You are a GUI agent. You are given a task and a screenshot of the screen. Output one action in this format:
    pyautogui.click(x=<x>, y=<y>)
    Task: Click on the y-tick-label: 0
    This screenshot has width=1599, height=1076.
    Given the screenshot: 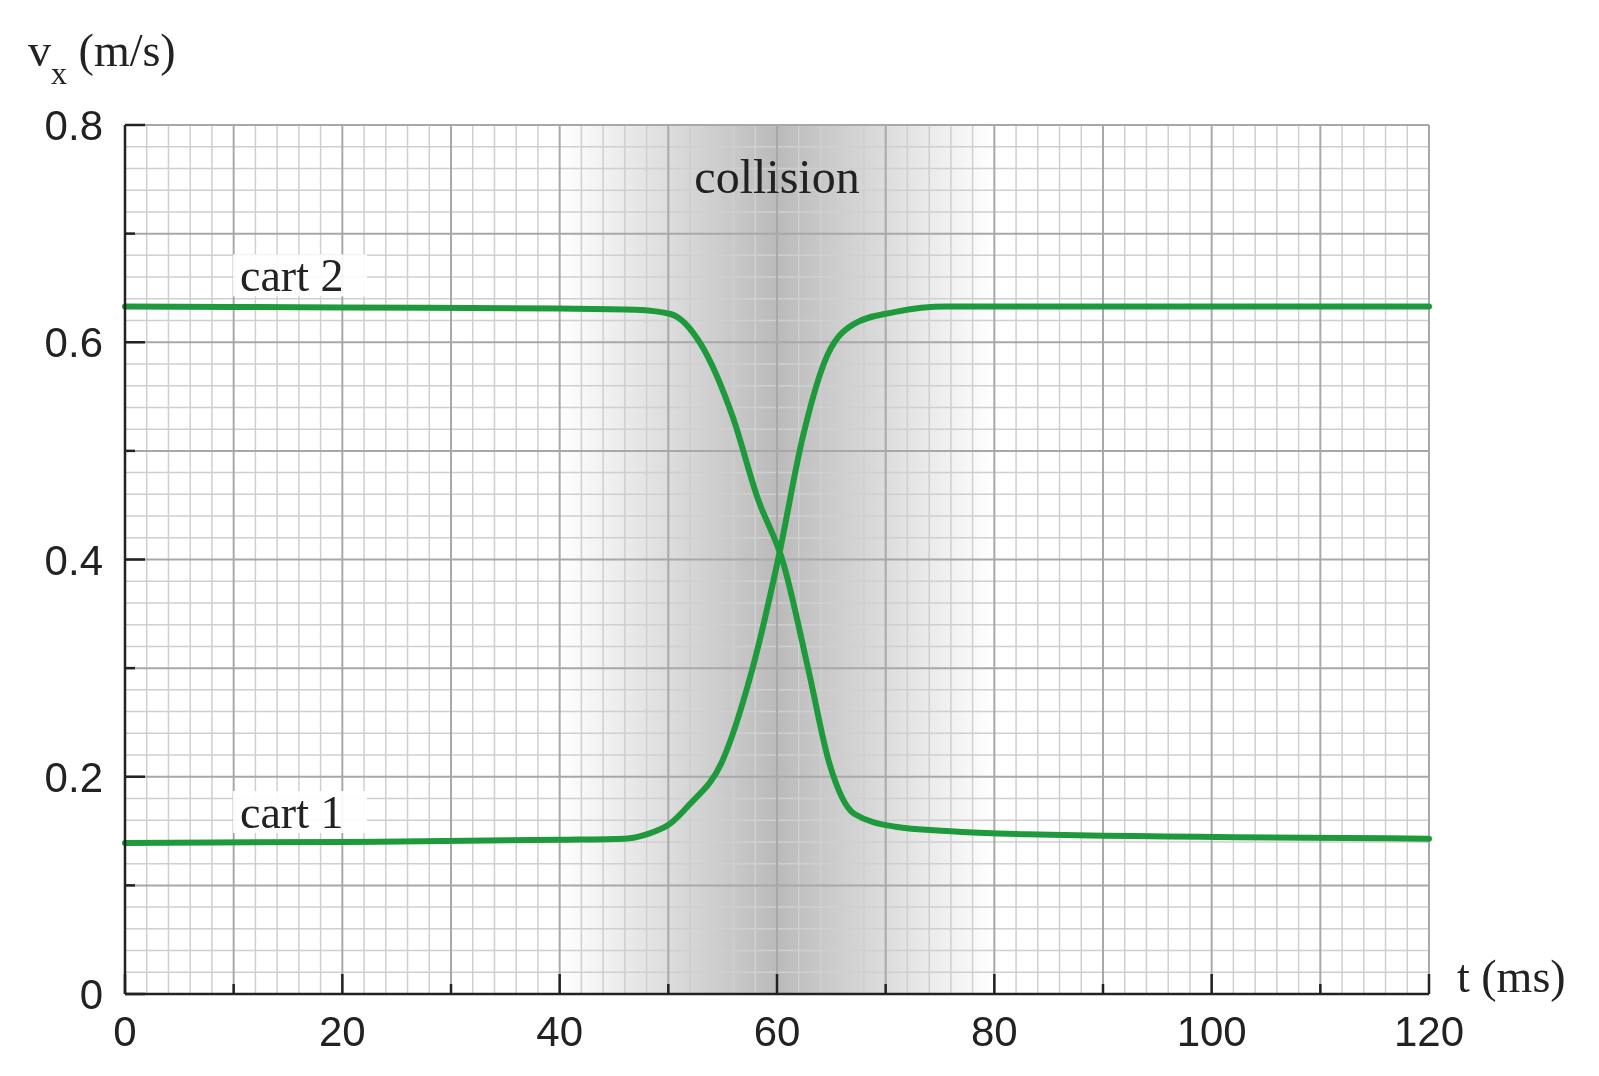 What is the action you would take?
    pyautogui.click(x=91, y=994)
    